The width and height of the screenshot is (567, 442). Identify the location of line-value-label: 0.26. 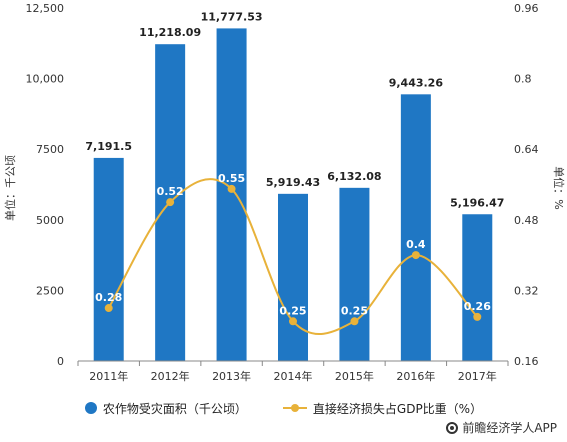
(477, 306).